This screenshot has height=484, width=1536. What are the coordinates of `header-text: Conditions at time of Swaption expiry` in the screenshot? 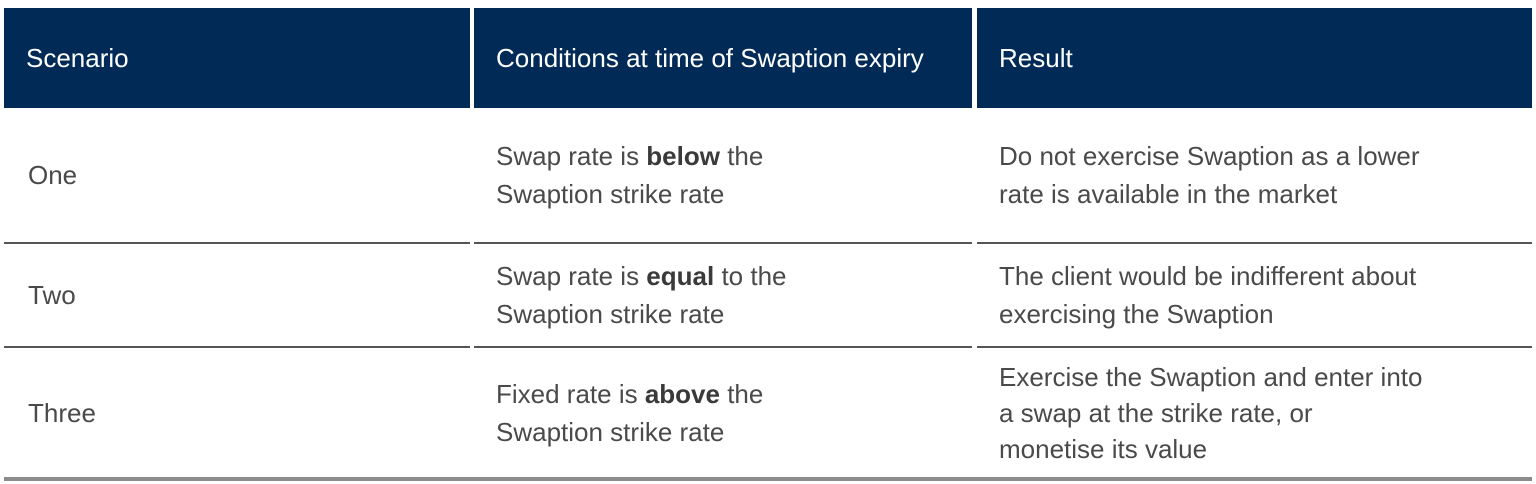 It's located at (710, 58).